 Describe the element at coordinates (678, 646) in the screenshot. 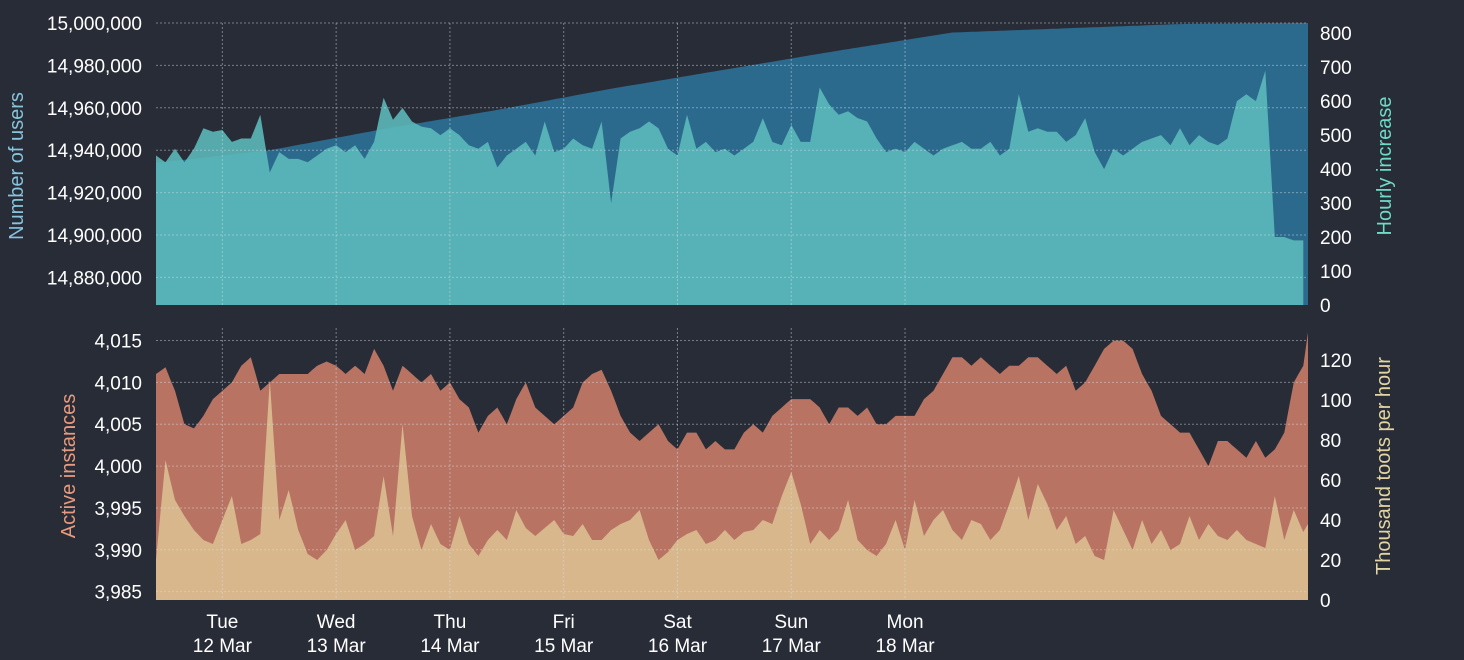

I see `x-tick-date: 16 Mar` at that location.